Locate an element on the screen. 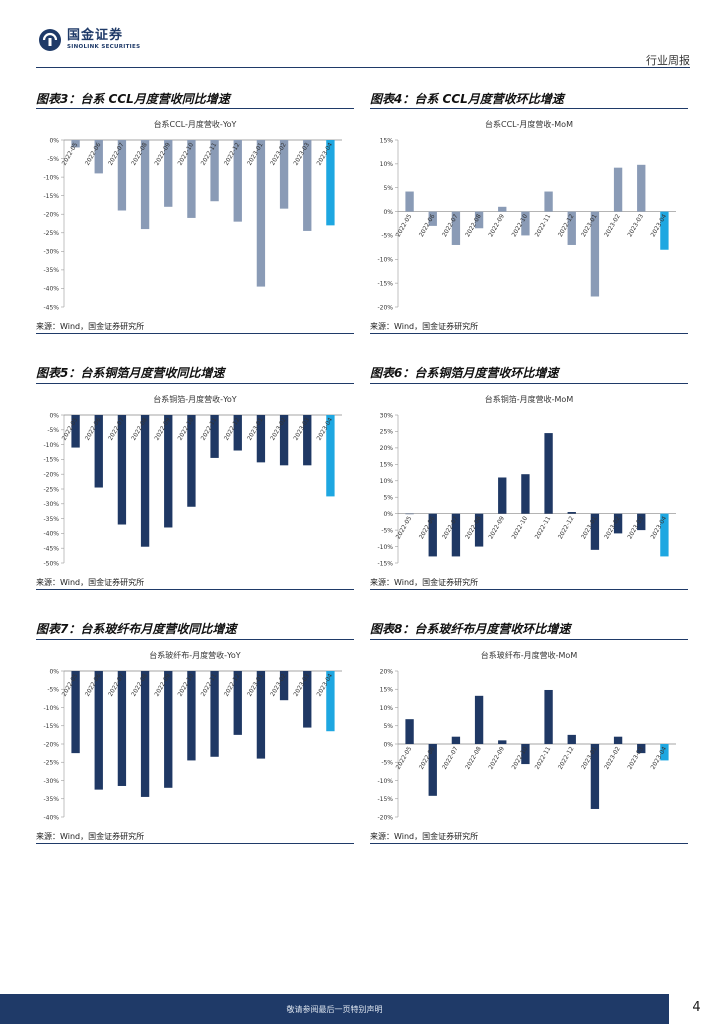 The width and height of the screenshot is (724, 1024). y-tick-label: 25% is located at coordinates (387, 432).